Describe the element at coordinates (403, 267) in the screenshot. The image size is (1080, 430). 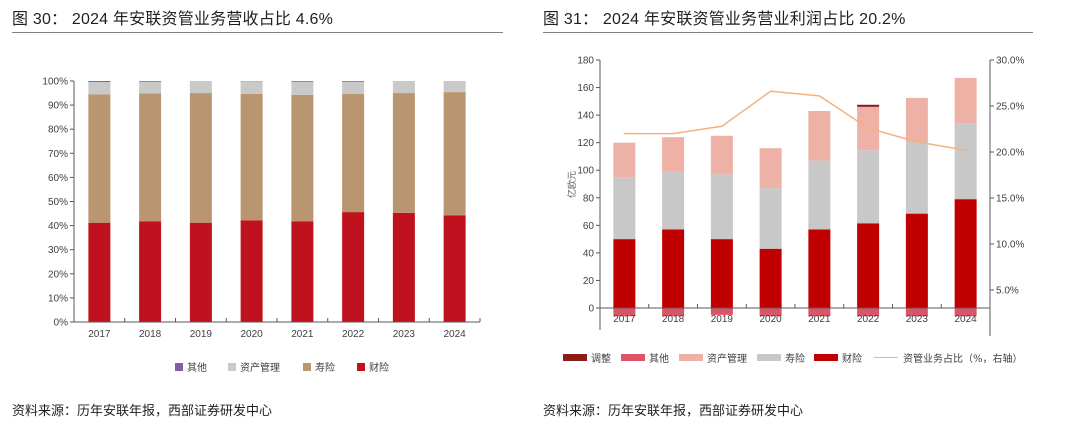
I see `revenue-bar-2023-财险` at that location.